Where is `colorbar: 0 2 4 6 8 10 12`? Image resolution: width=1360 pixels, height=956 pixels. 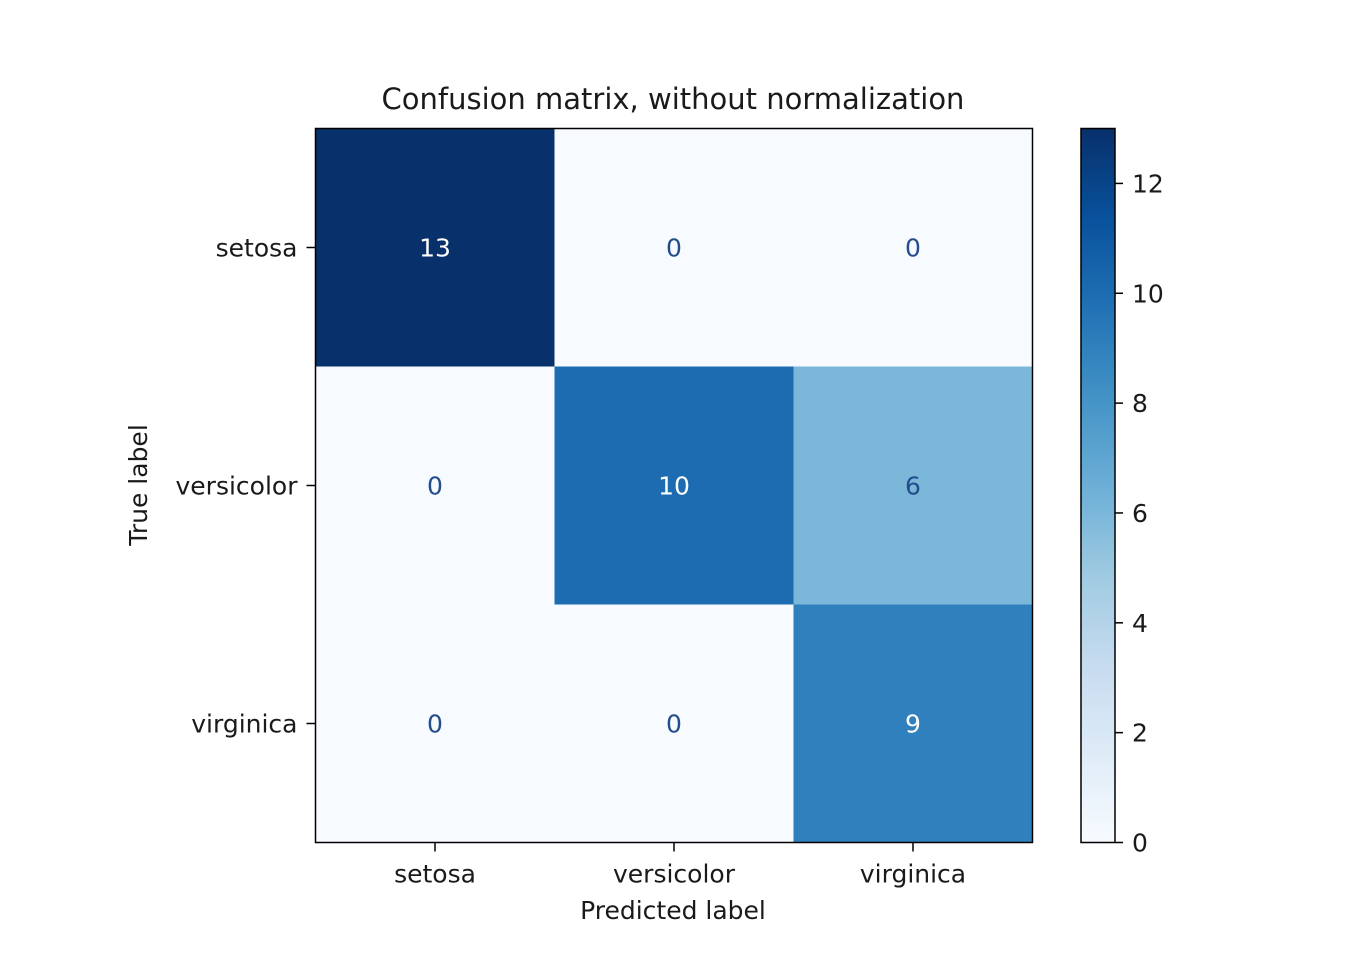 colorbar: 0 2 4 6 8 10 12 is located at coordinates (1122, 492).